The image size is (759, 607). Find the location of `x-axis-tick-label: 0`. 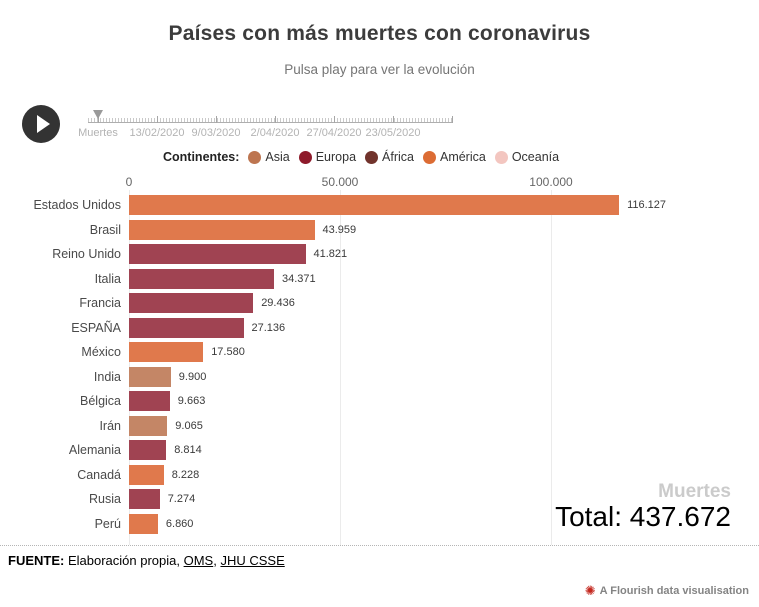

x-axis-tick-label: 0 is located at coordinates (129, 182).